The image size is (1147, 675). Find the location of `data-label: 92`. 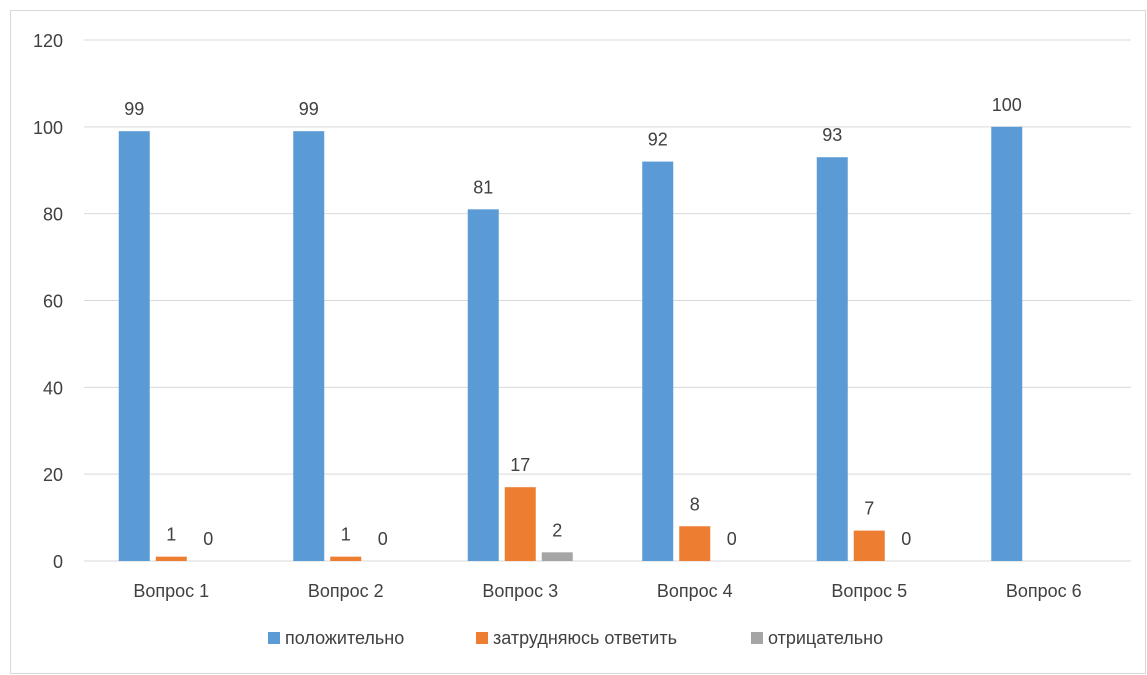

data-label: 92 is located at coordinates (658, 140).